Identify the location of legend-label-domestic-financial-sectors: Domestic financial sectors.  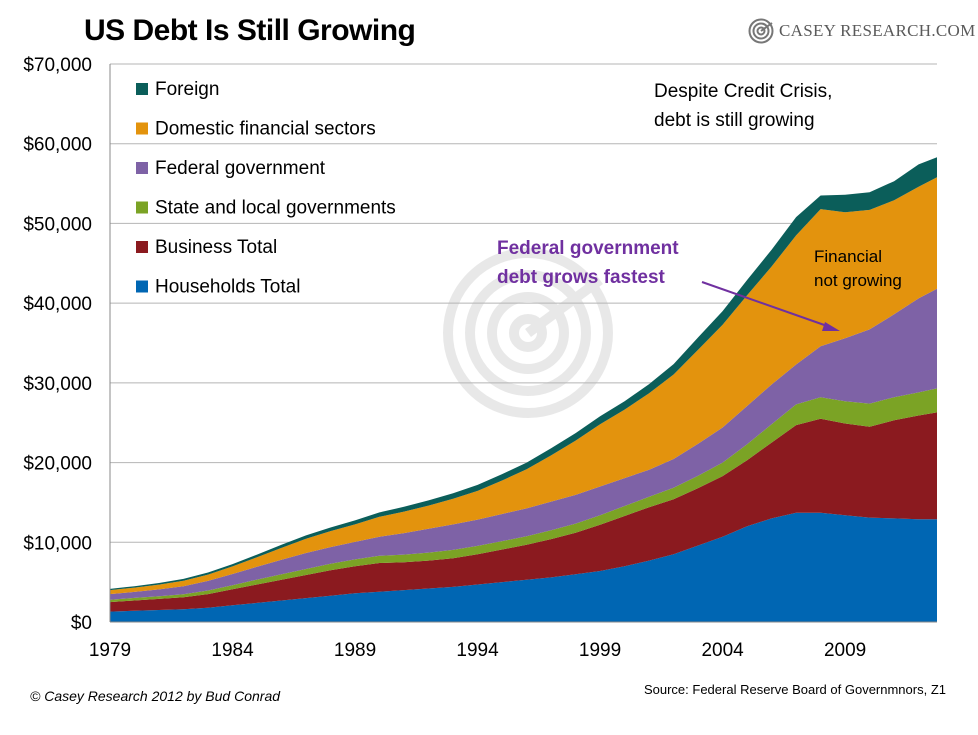
(265, 129).